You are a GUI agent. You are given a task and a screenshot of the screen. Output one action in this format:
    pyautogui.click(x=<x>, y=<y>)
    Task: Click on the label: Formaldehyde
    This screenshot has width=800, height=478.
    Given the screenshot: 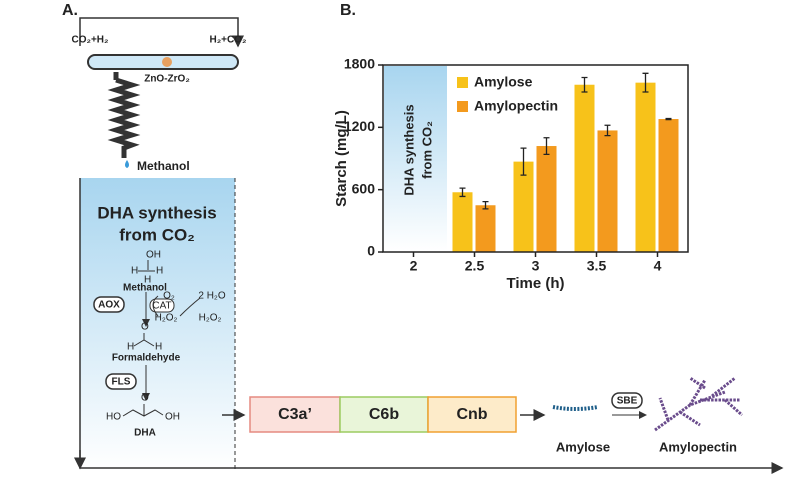 What is the action you would take?
    pyautogui.click(x=146, y=358)
    